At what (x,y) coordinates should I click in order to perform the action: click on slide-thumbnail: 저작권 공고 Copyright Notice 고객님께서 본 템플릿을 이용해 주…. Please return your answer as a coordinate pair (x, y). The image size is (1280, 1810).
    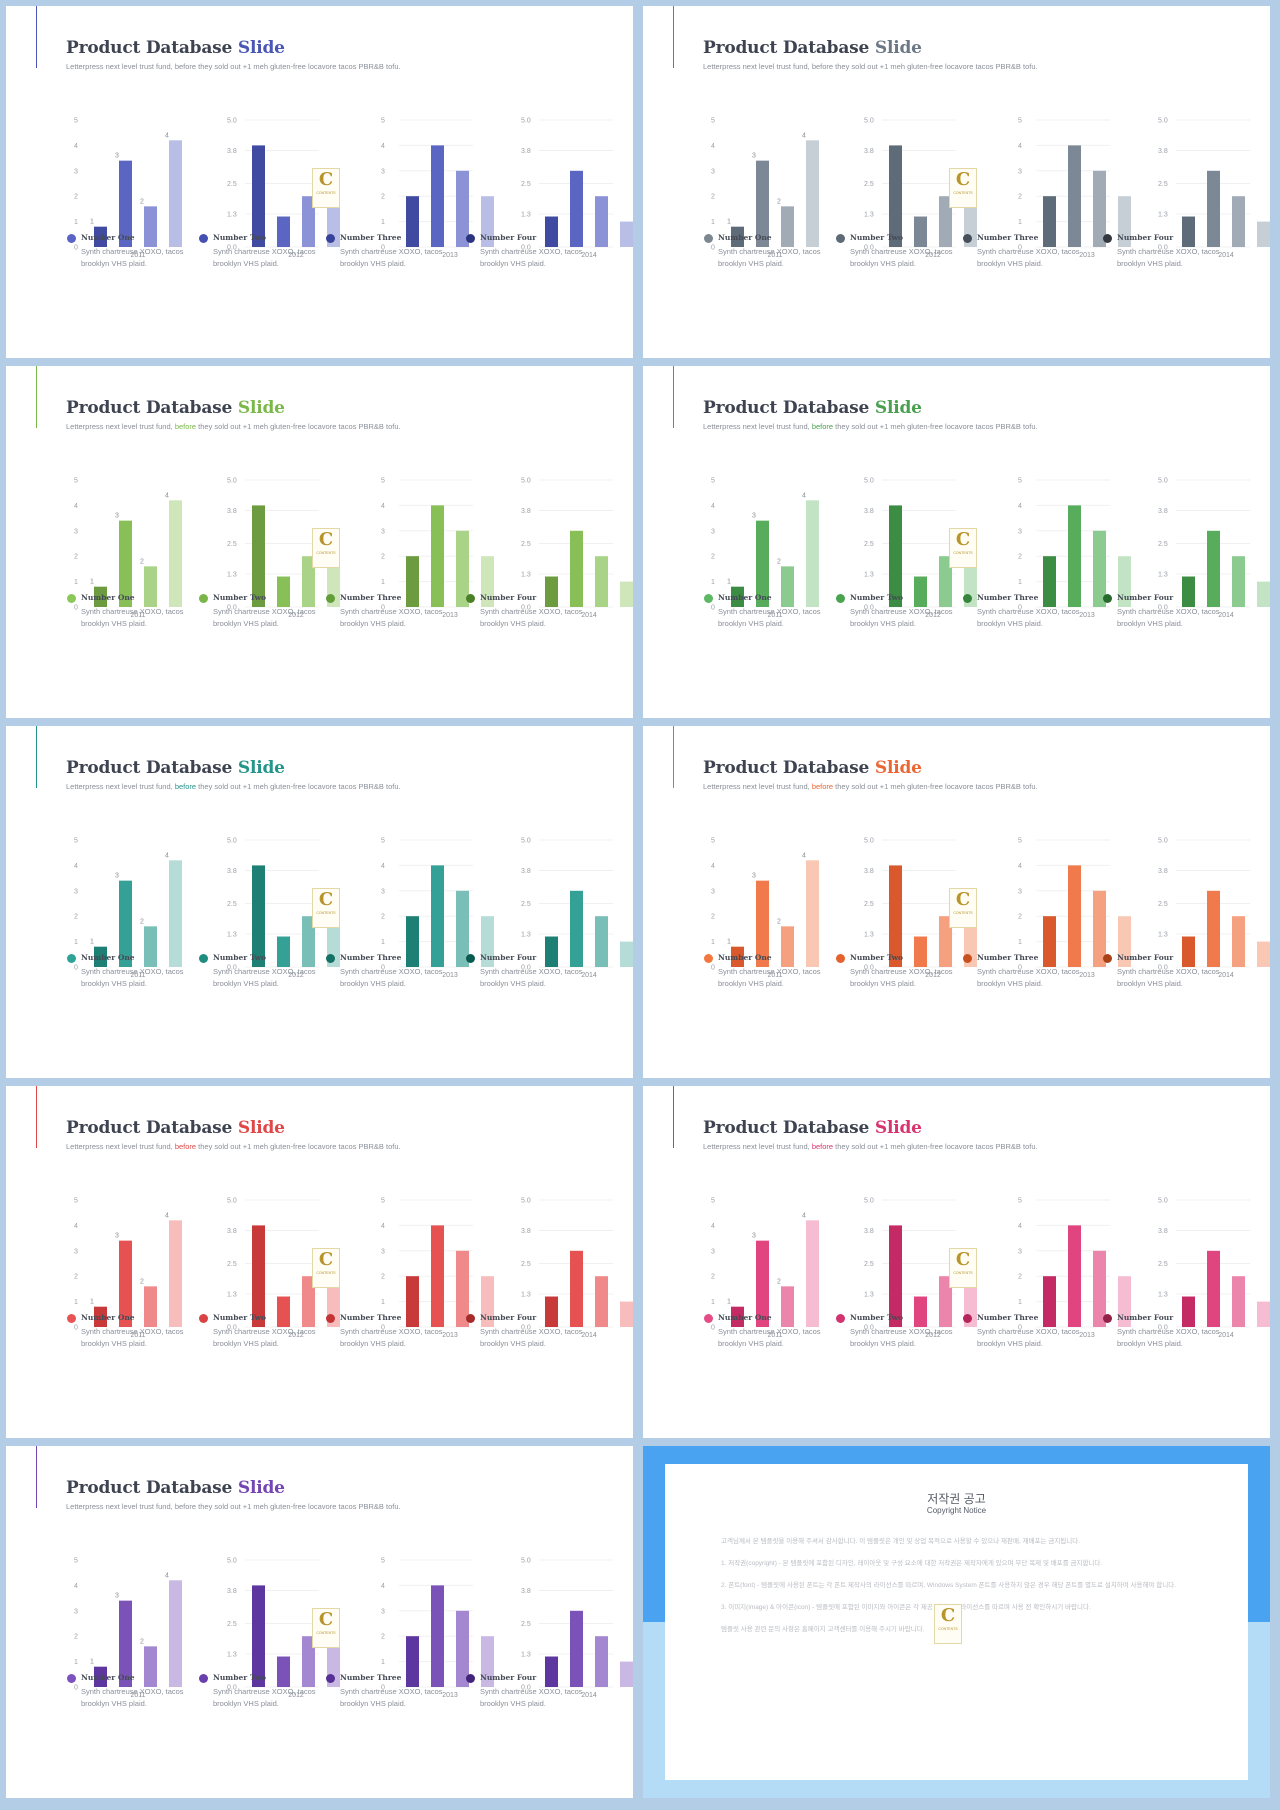
    Looking at the image, I should click on (956, 1622).